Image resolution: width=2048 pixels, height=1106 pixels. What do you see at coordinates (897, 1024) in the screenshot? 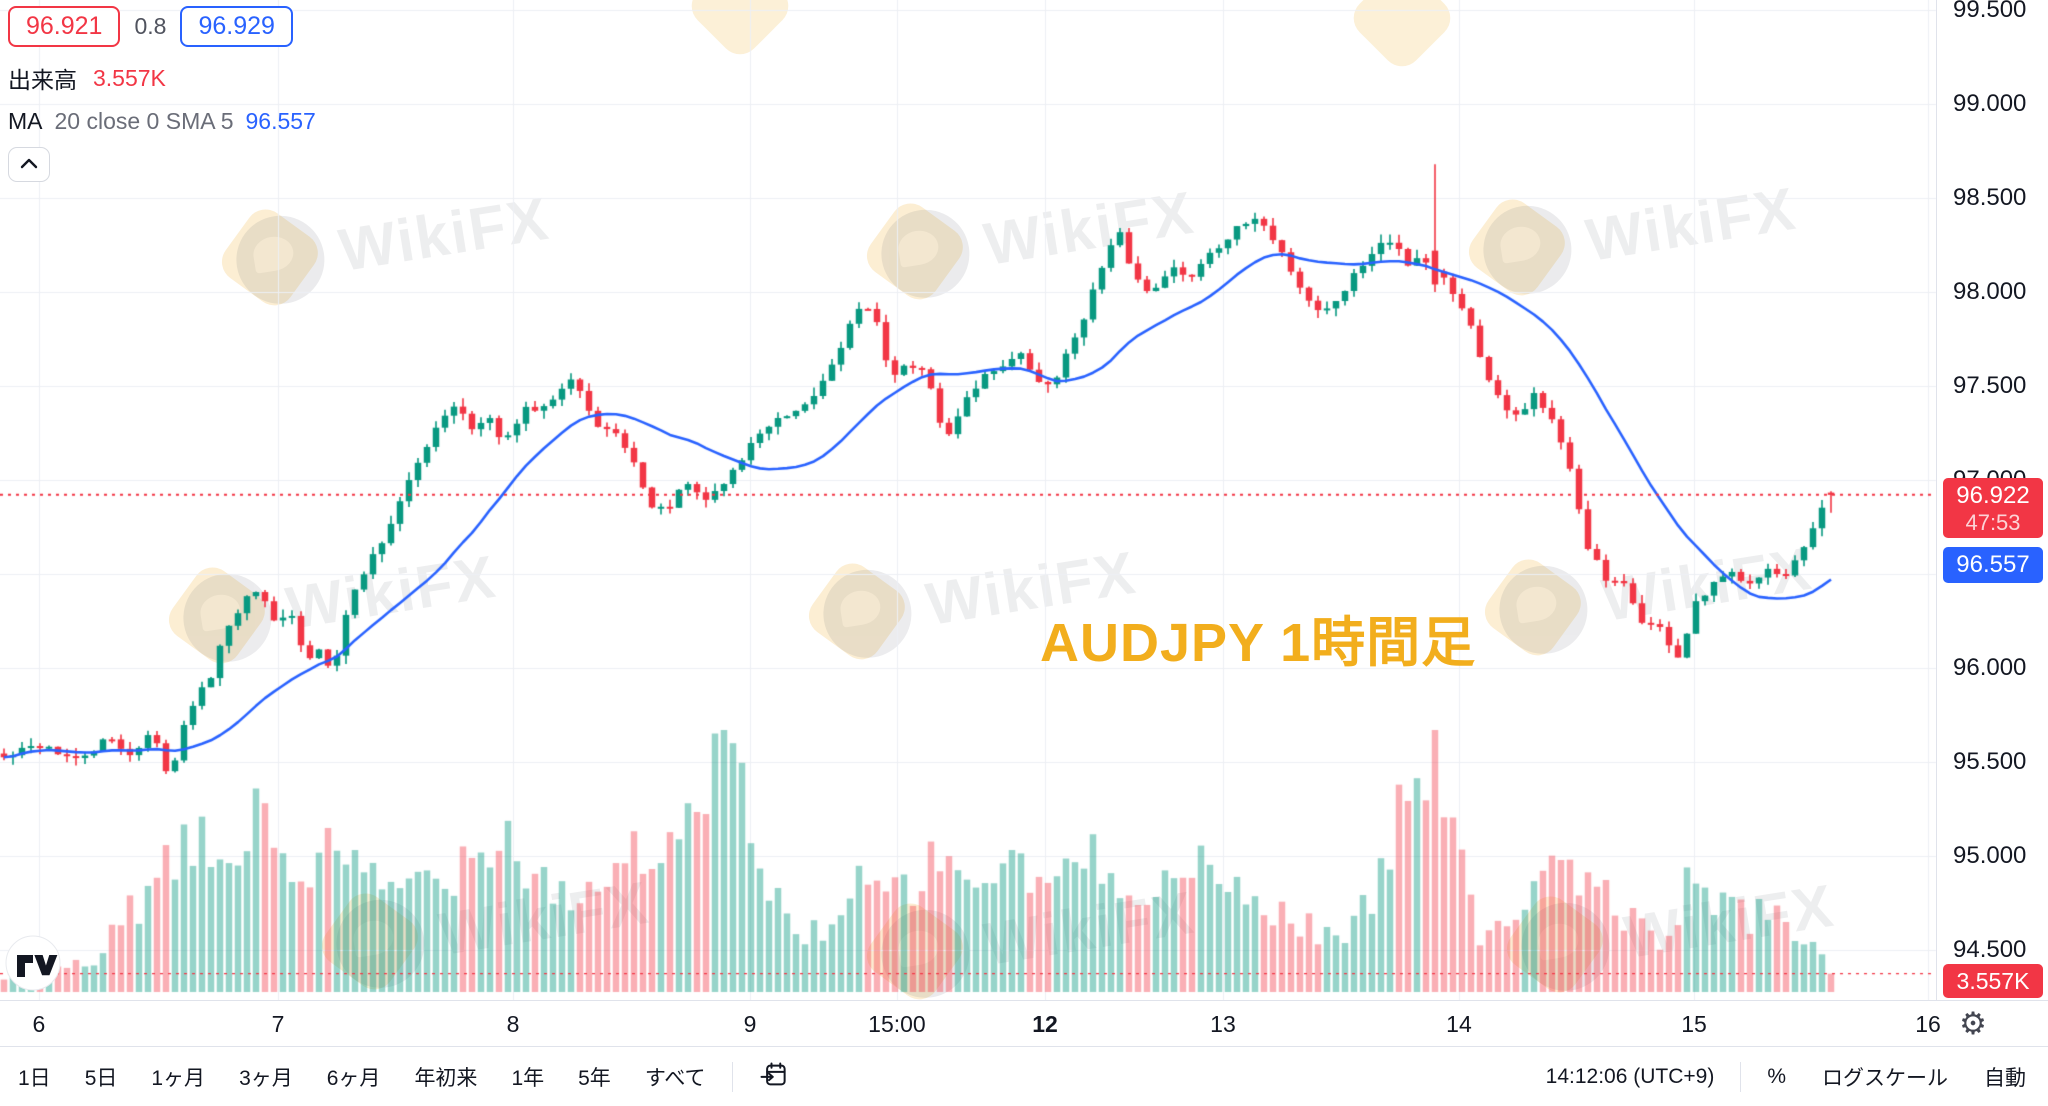
I see `time-tick-label: 15:00` at bounding box center [897, 1024].